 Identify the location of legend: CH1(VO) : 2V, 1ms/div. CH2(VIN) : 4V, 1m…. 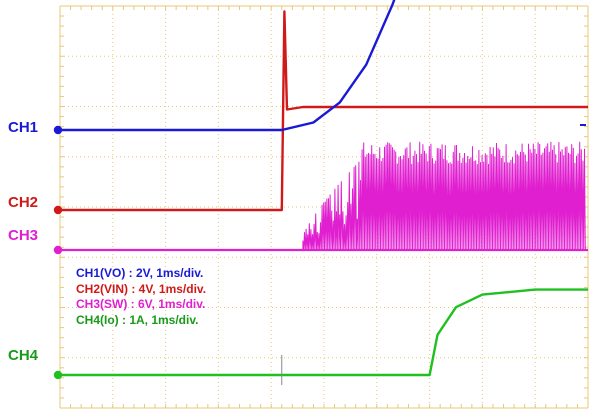
(141, 297).